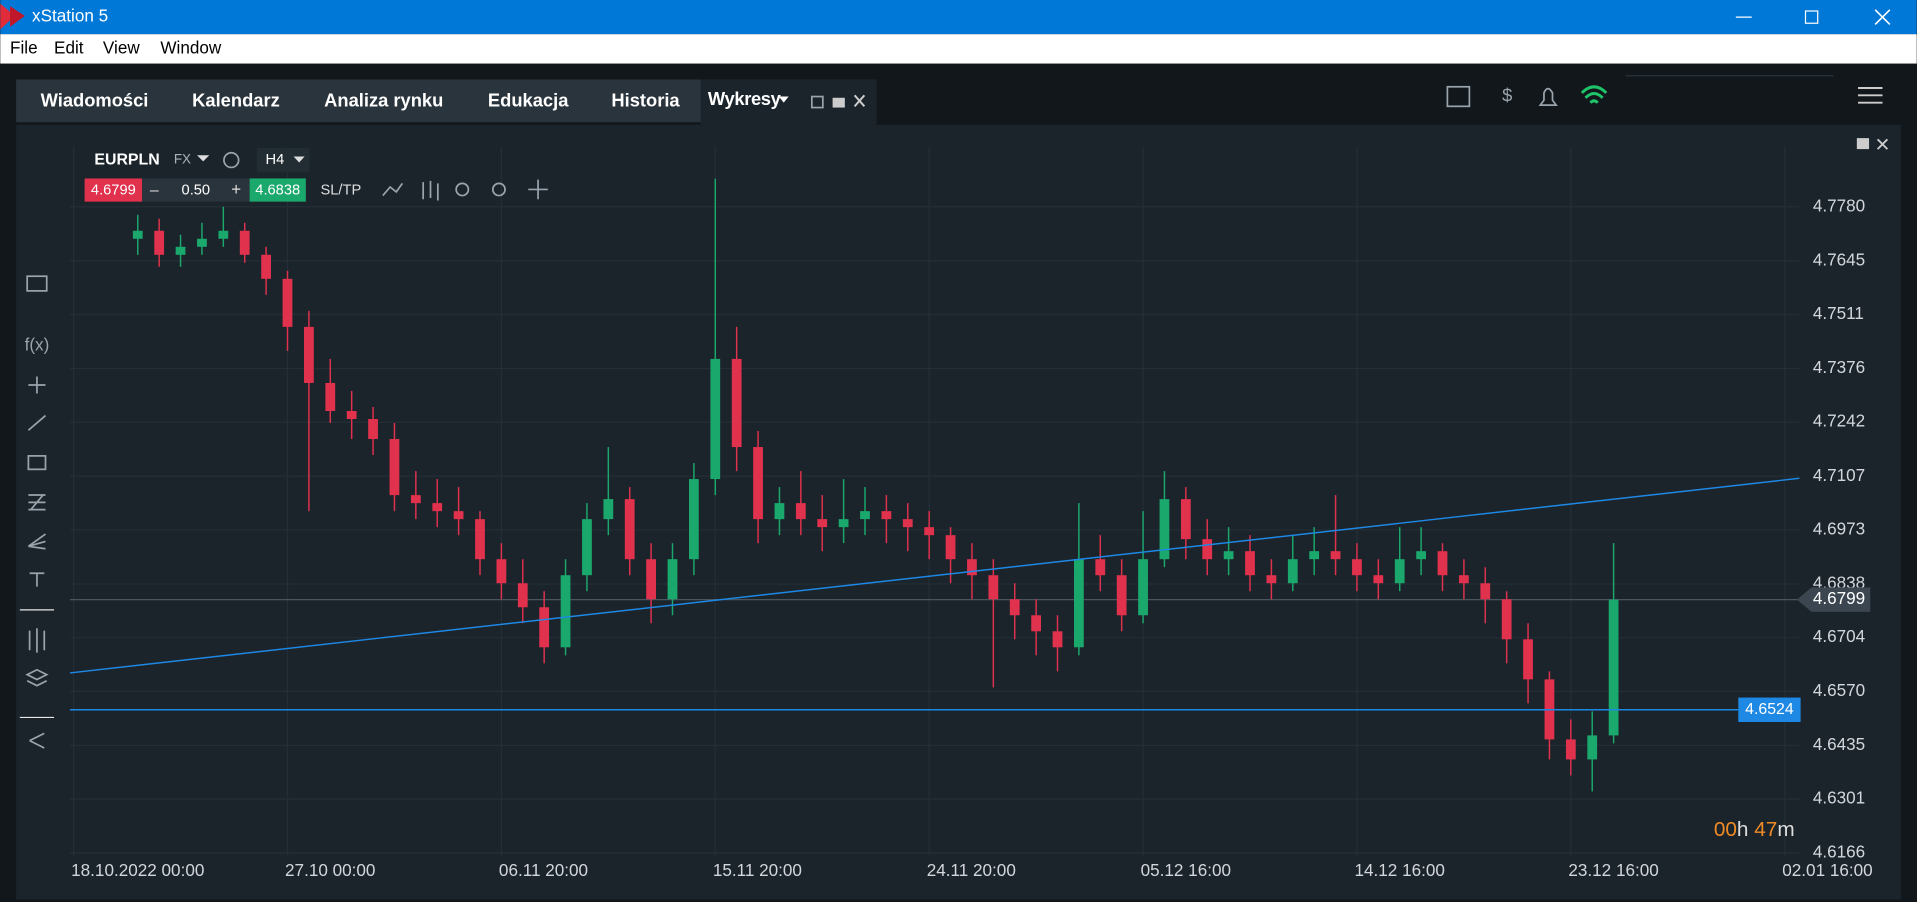  What do you see at coordinates (1870, 95) in the screenshot?
I see `menu-button` at bounding box center [1870, 95].